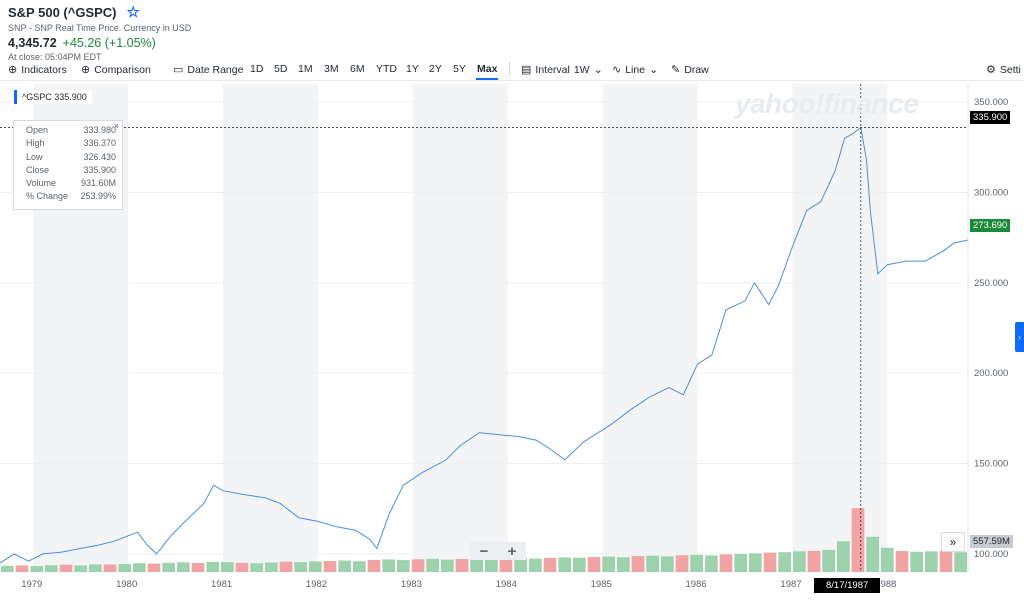 The height and width of the screenshot is (605, 1024). What do you see at coordinates (305, 69) in the screenshot?
I see `range-1m: 1M` at bounding box center [305, 69].